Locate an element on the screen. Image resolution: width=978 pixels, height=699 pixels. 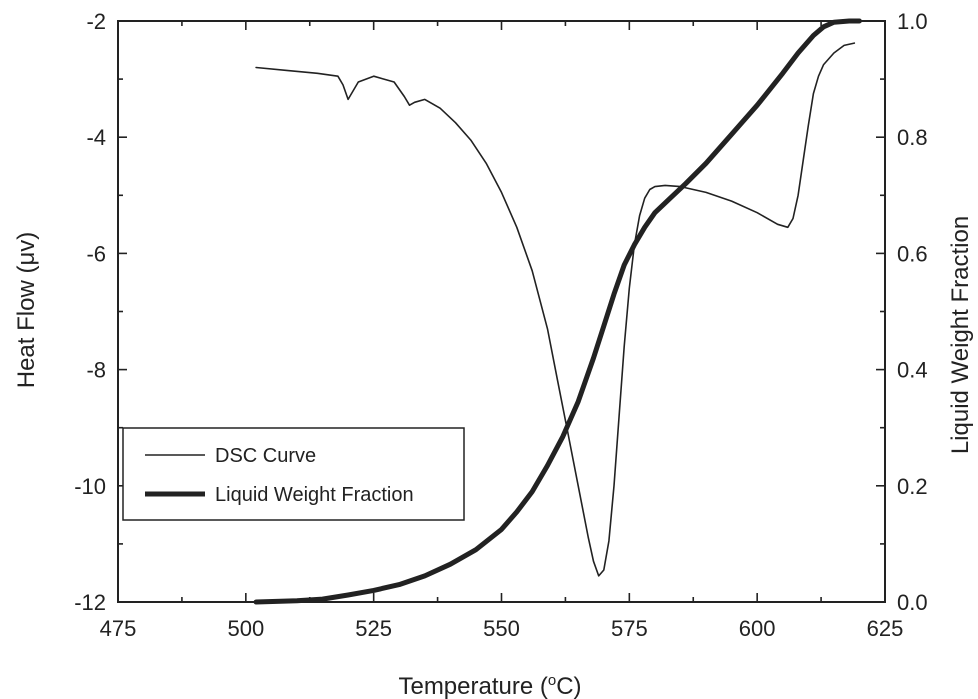
y-left-tick-label: -8 is located at coordinates (96, 370).